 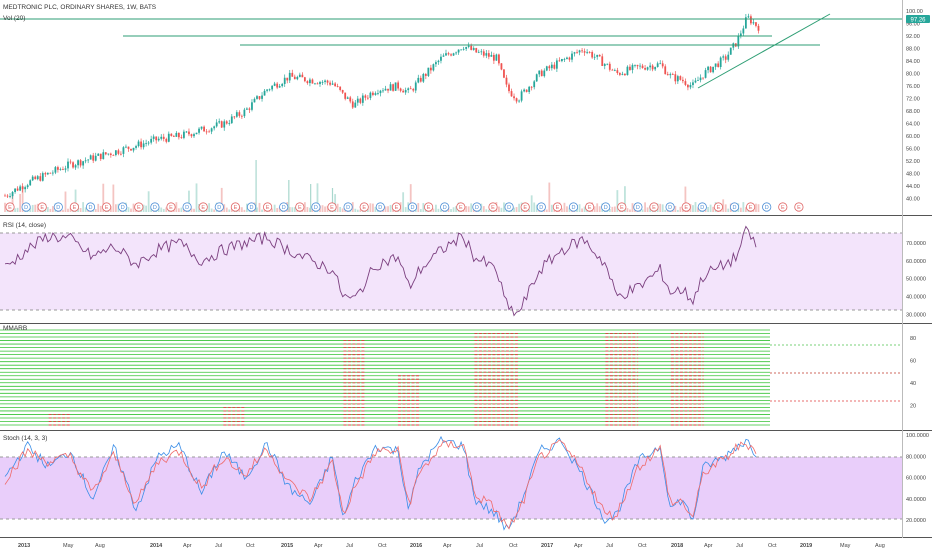 I want to click on price-tick-label: 76.00, so click(x=913, y=87).